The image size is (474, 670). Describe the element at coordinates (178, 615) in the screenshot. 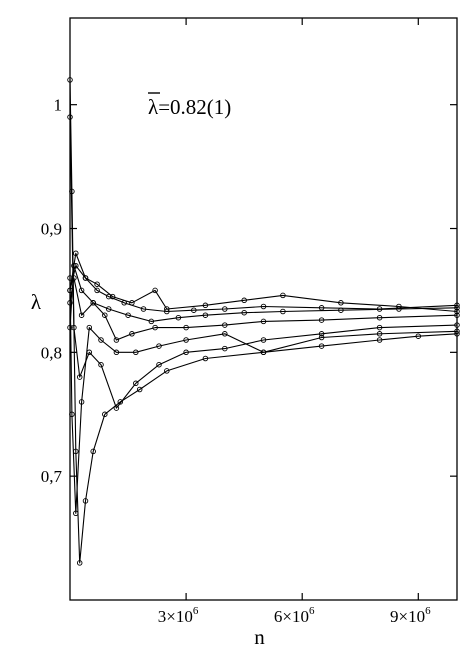

I see `x-tick-label: 3×10⁶` at that location.